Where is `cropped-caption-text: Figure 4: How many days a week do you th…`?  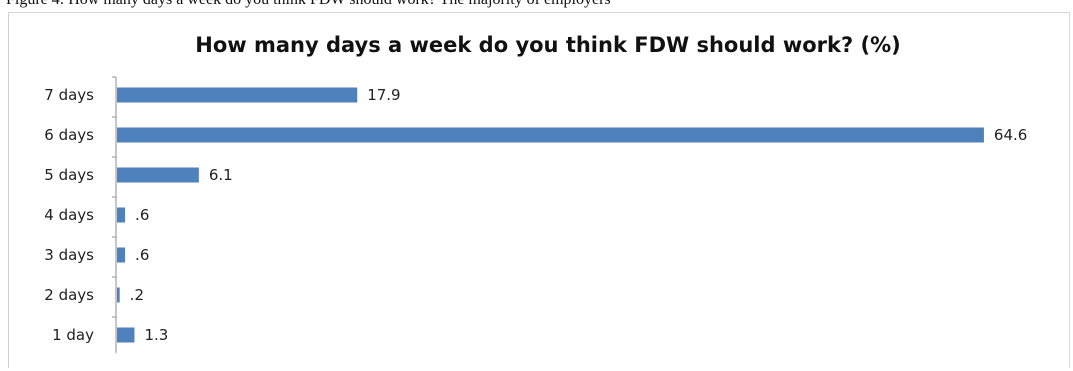
cropped-caption-text: Figure 4: How many days a week do you th… is located at coordinates (308, 4).